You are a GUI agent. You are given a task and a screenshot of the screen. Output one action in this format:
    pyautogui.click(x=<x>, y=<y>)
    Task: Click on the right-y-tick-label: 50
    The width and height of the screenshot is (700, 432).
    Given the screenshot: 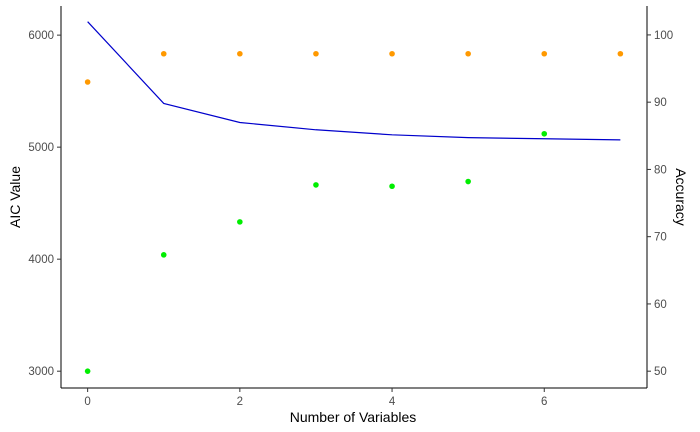 What is the action you would take?
    pyautogui.click(x=660, y=372)
    